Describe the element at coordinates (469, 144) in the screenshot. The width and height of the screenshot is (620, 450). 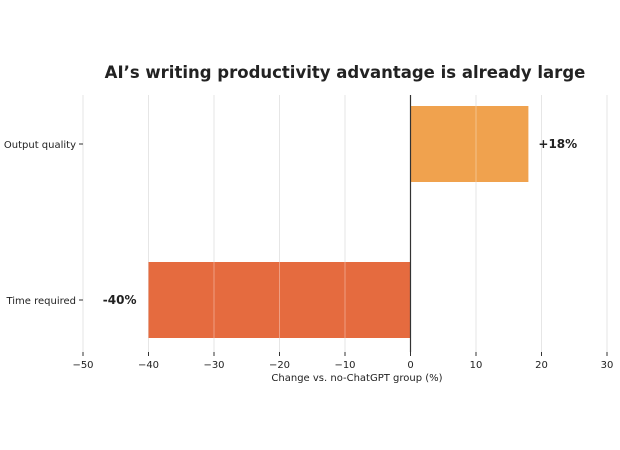
I see `bar-output-quality` at that location.